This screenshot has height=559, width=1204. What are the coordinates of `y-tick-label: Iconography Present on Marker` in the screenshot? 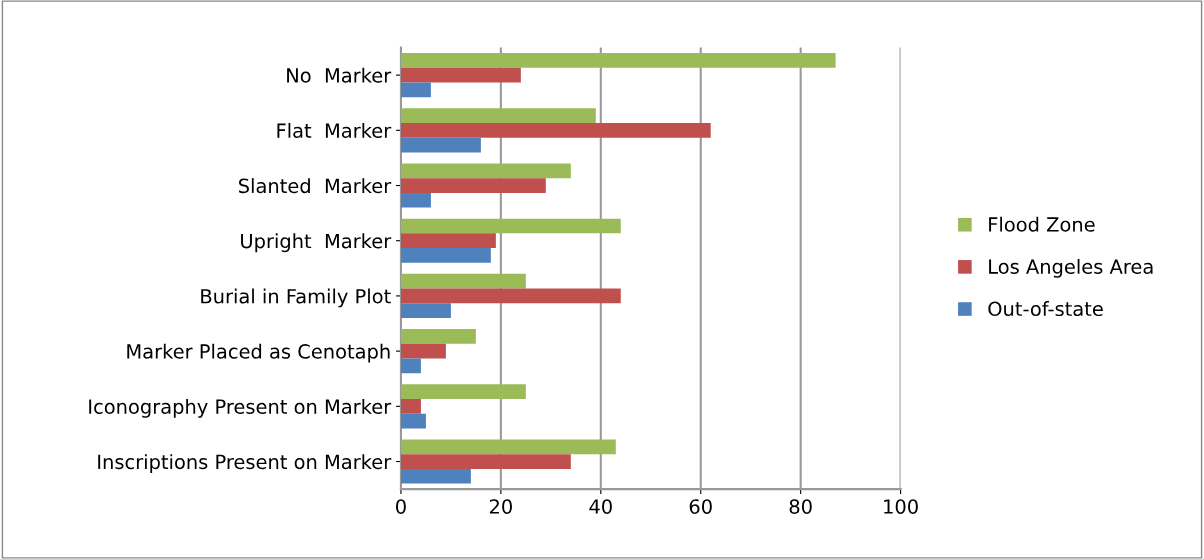 It's located at (240, 408).